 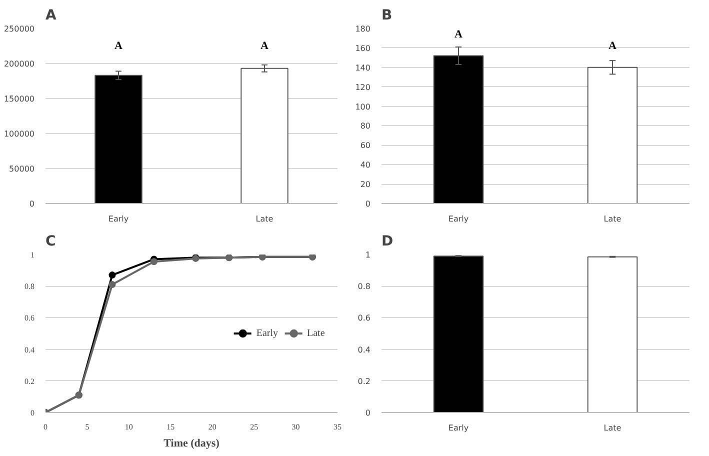 What do you see at coordinates (87, 427) in the screenshot?
I see `x-tick-label: 5` at bounding box center [87, 427].